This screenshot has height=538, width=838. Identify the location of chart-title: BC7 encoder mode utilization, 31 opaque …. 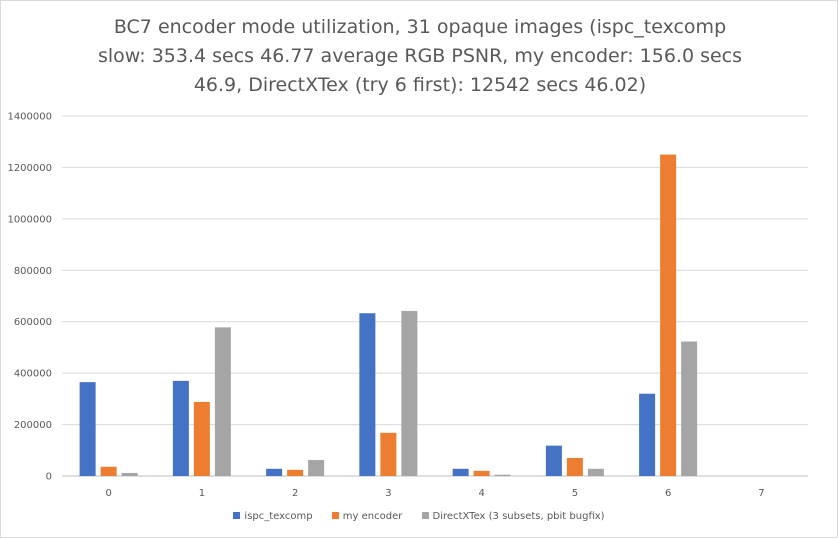
(420, 56).